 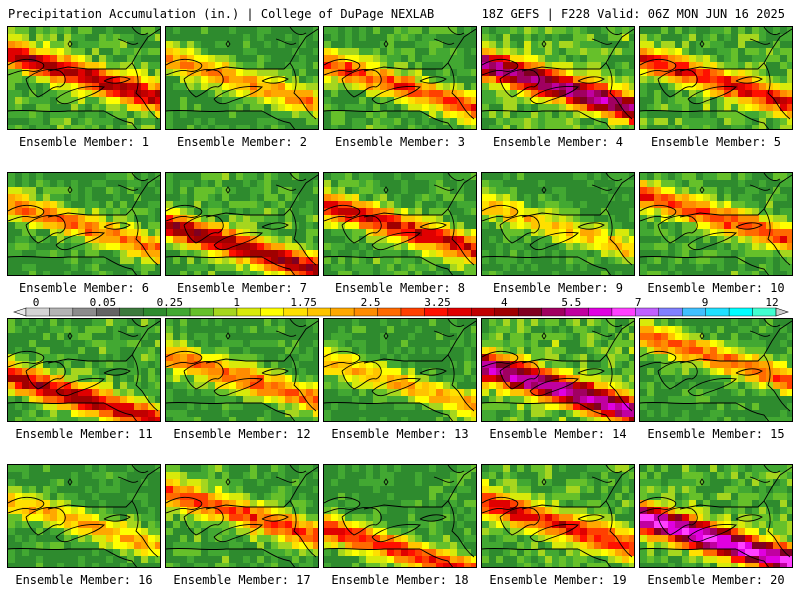 I want to click on colorbar-tick-label: 7, so click(x=638, y=303).